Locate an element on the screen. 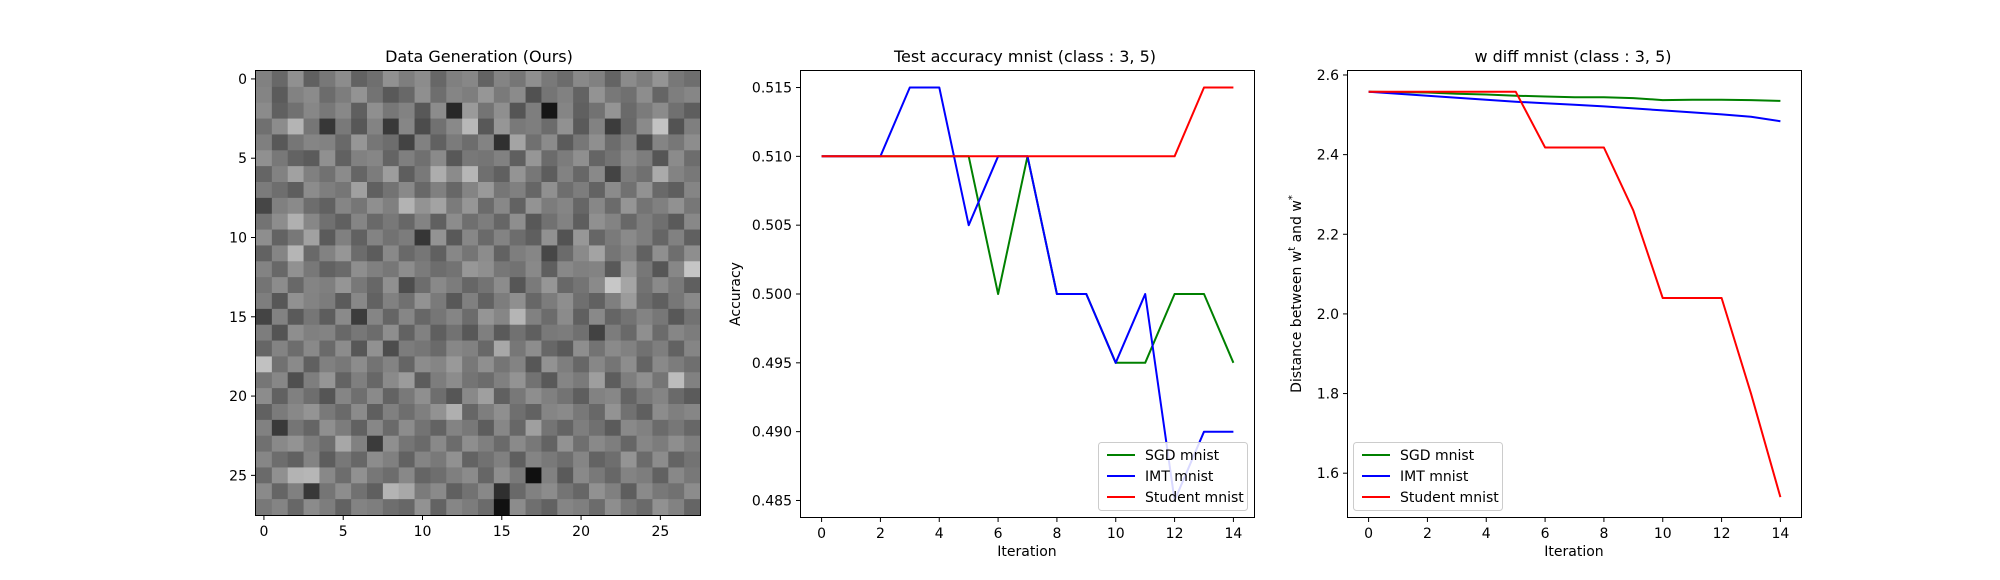  heatmap-ytick-label: 0 is located at coordinates (242, 80).